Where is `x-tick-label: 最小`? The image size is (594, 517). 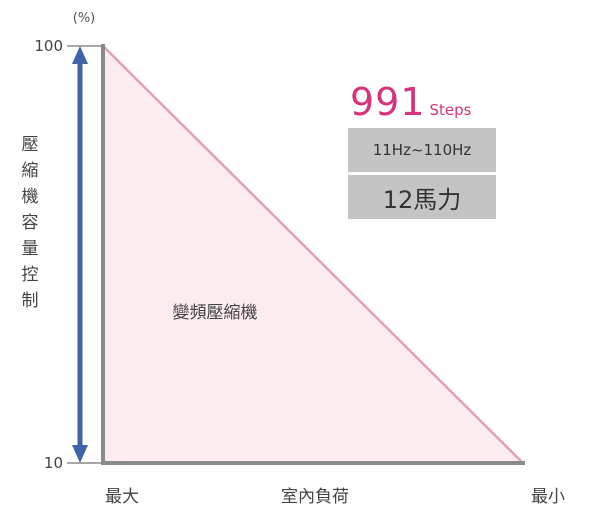 x-tick-label: 最小 is located at coordinates (548, 497).